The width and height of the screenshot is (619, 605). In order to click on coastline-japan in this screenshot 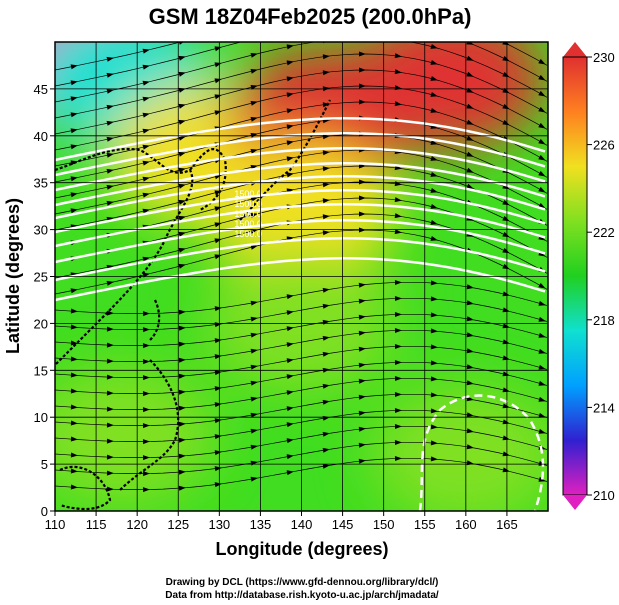, I will do `click(285, 160)`.